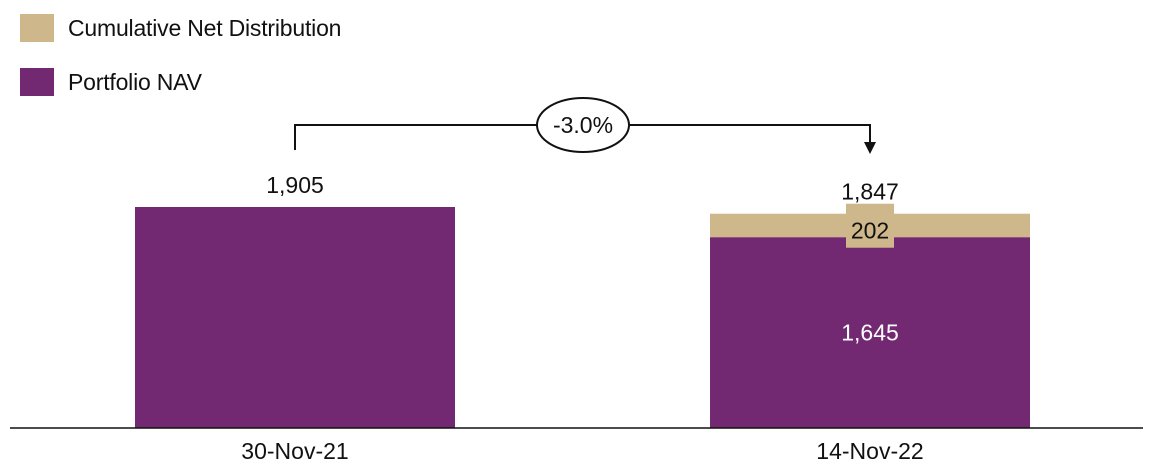  I want to click on change-ellipse, so click(583, 125).